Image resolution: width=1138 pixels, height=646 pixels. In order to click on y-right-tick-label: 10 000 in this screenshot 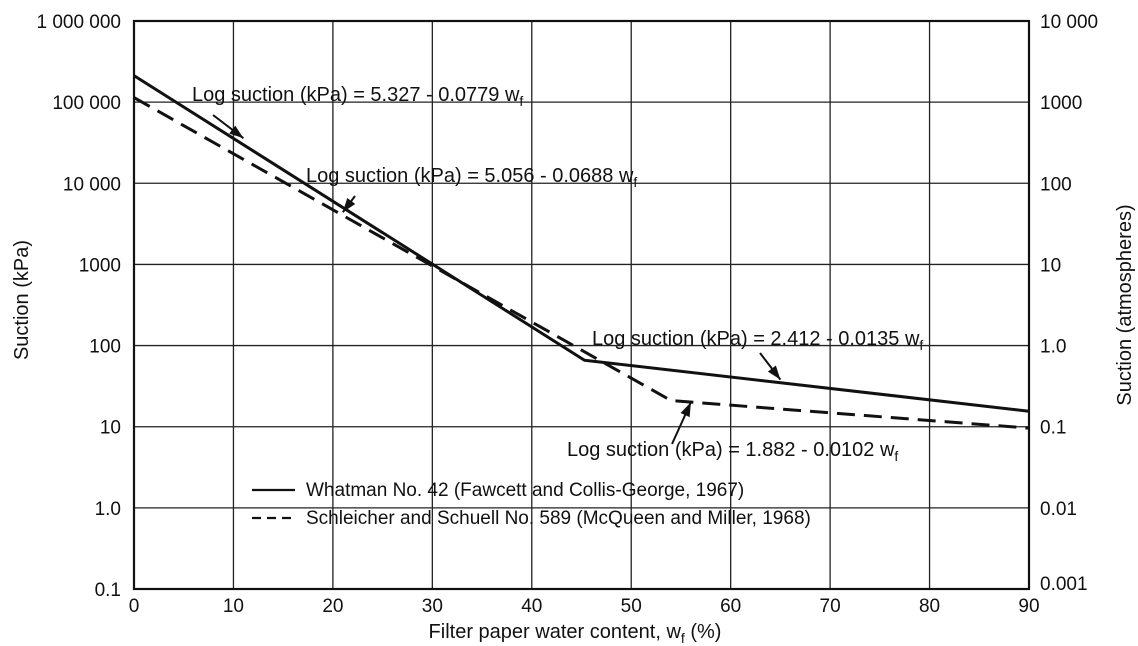, I will do `click(1069, 22)`.